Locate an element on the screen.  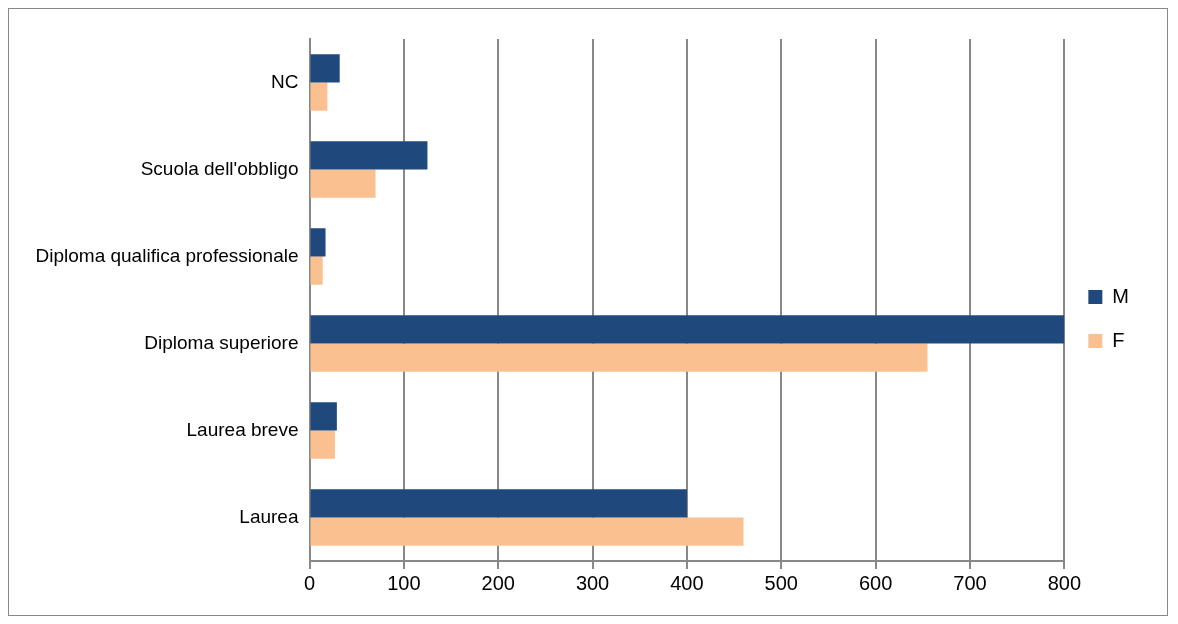
legend-label: F is located at coordinates (1118, 339).